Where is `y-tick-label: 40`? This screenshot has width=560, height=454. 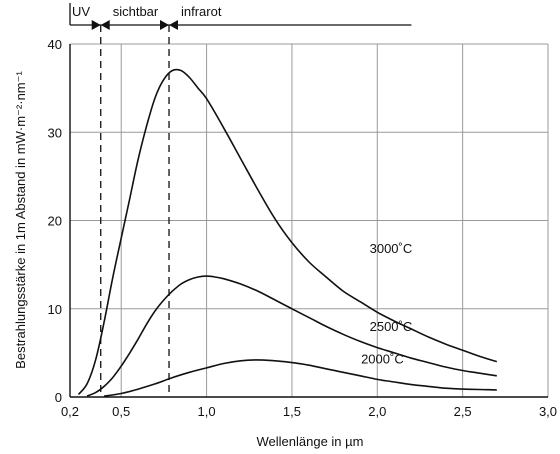
y-tick-label: 40 is located at coordinates (55, 44).